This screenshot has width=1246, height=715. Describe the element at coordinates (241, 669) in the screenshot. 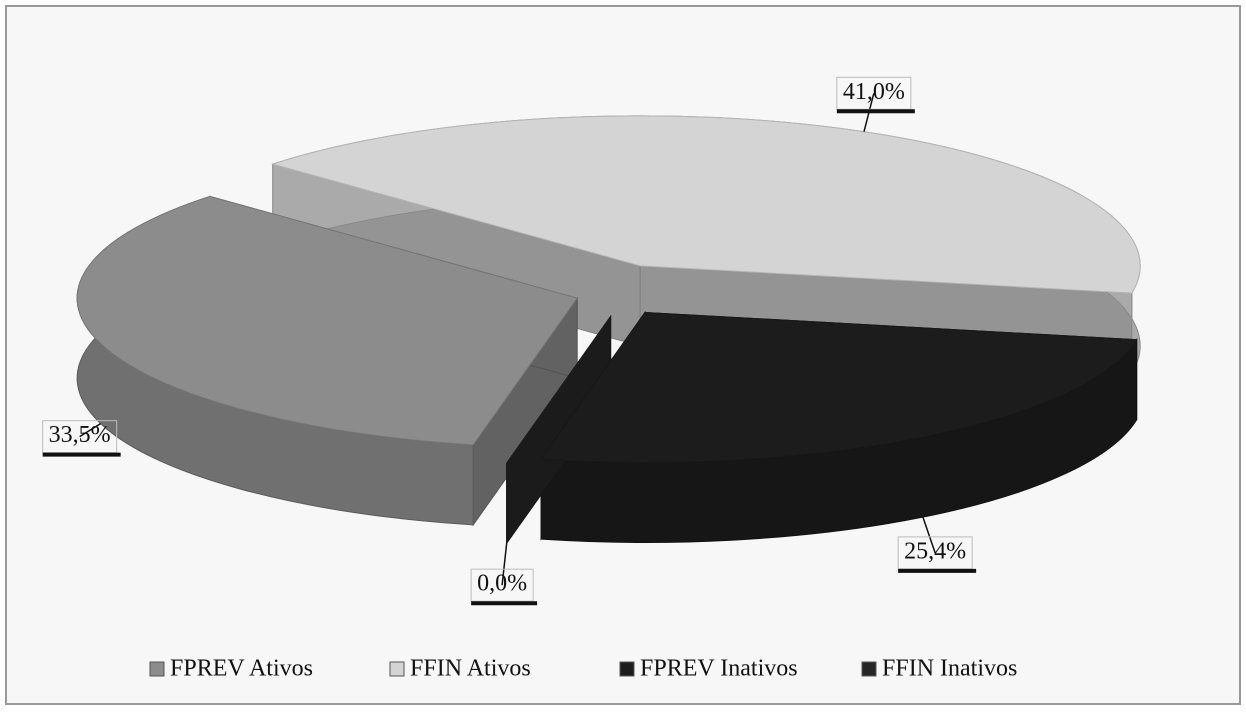

I see `legend-label: FPREV Ativos` at that location.